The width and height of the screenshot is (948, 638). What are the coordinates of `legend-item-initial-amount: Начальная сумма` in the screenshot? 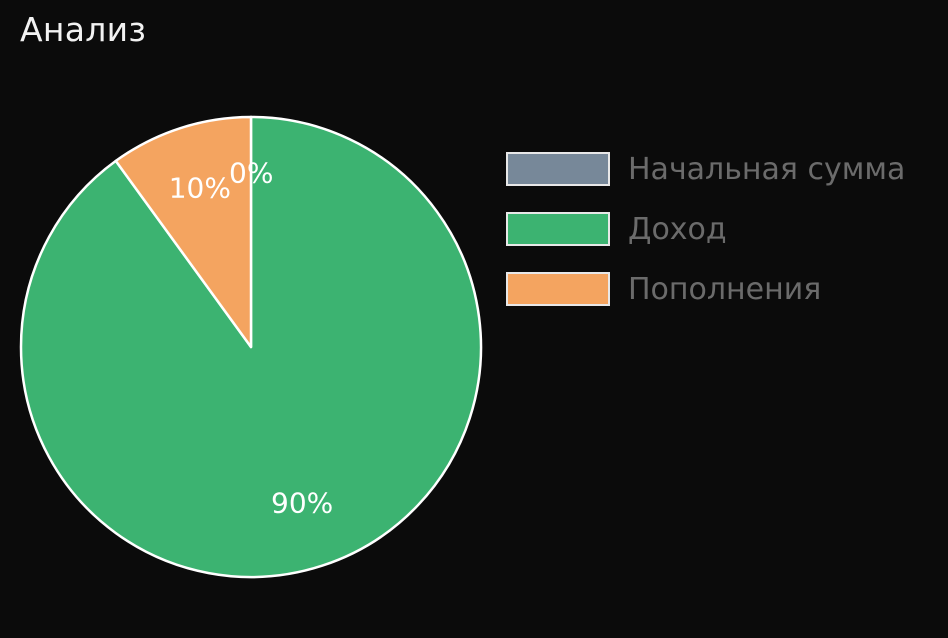 It's located at (705, 169).